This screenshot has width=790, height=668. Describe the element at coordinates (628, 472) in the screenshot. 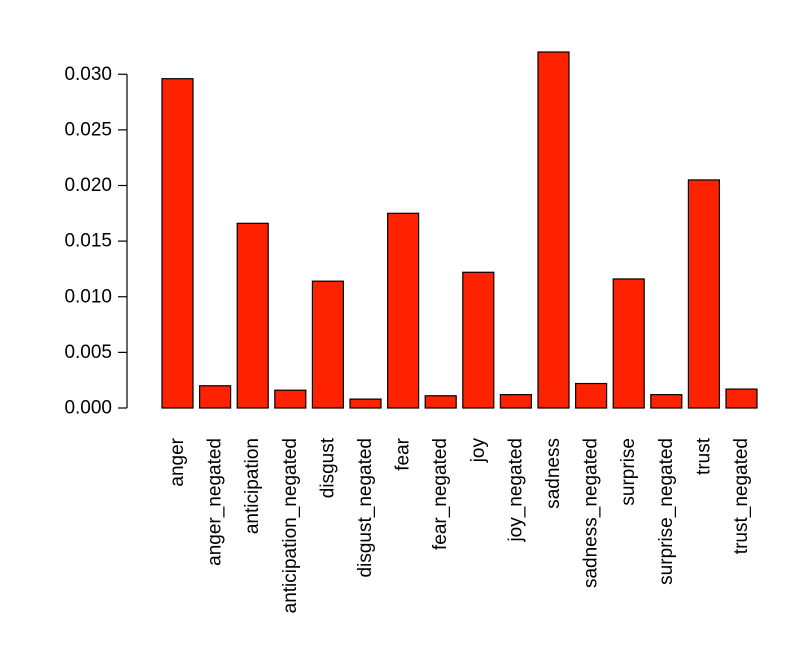

I see `x-tick-label: surprise` at that location.